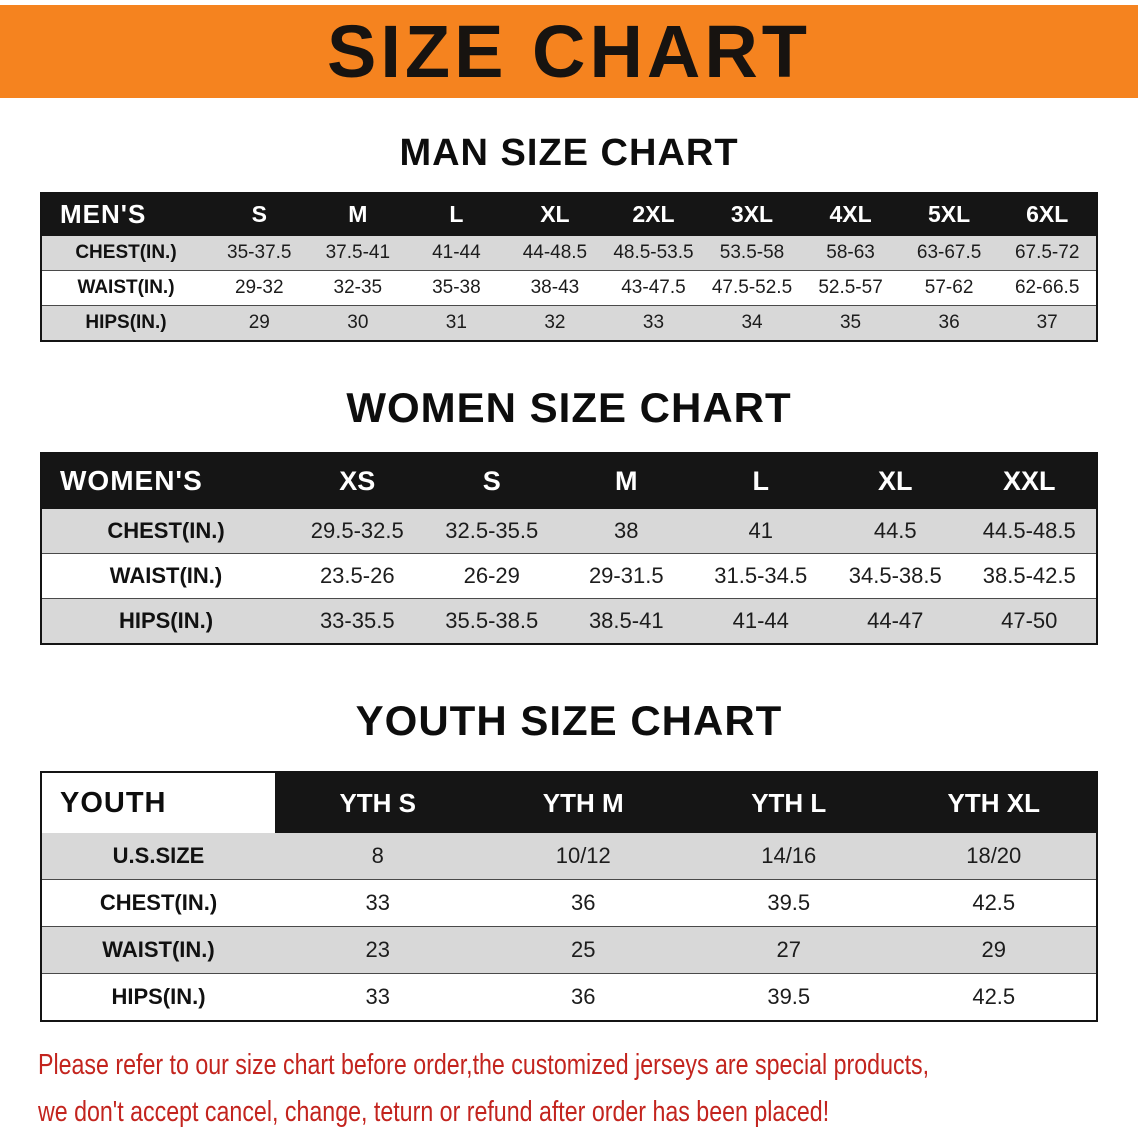 Image resolution: width=1138 pixels, height=1132 pixels. Describe the element at coordinates (456, 323) in the screenshot. I see `value-cell: 31` at that location.